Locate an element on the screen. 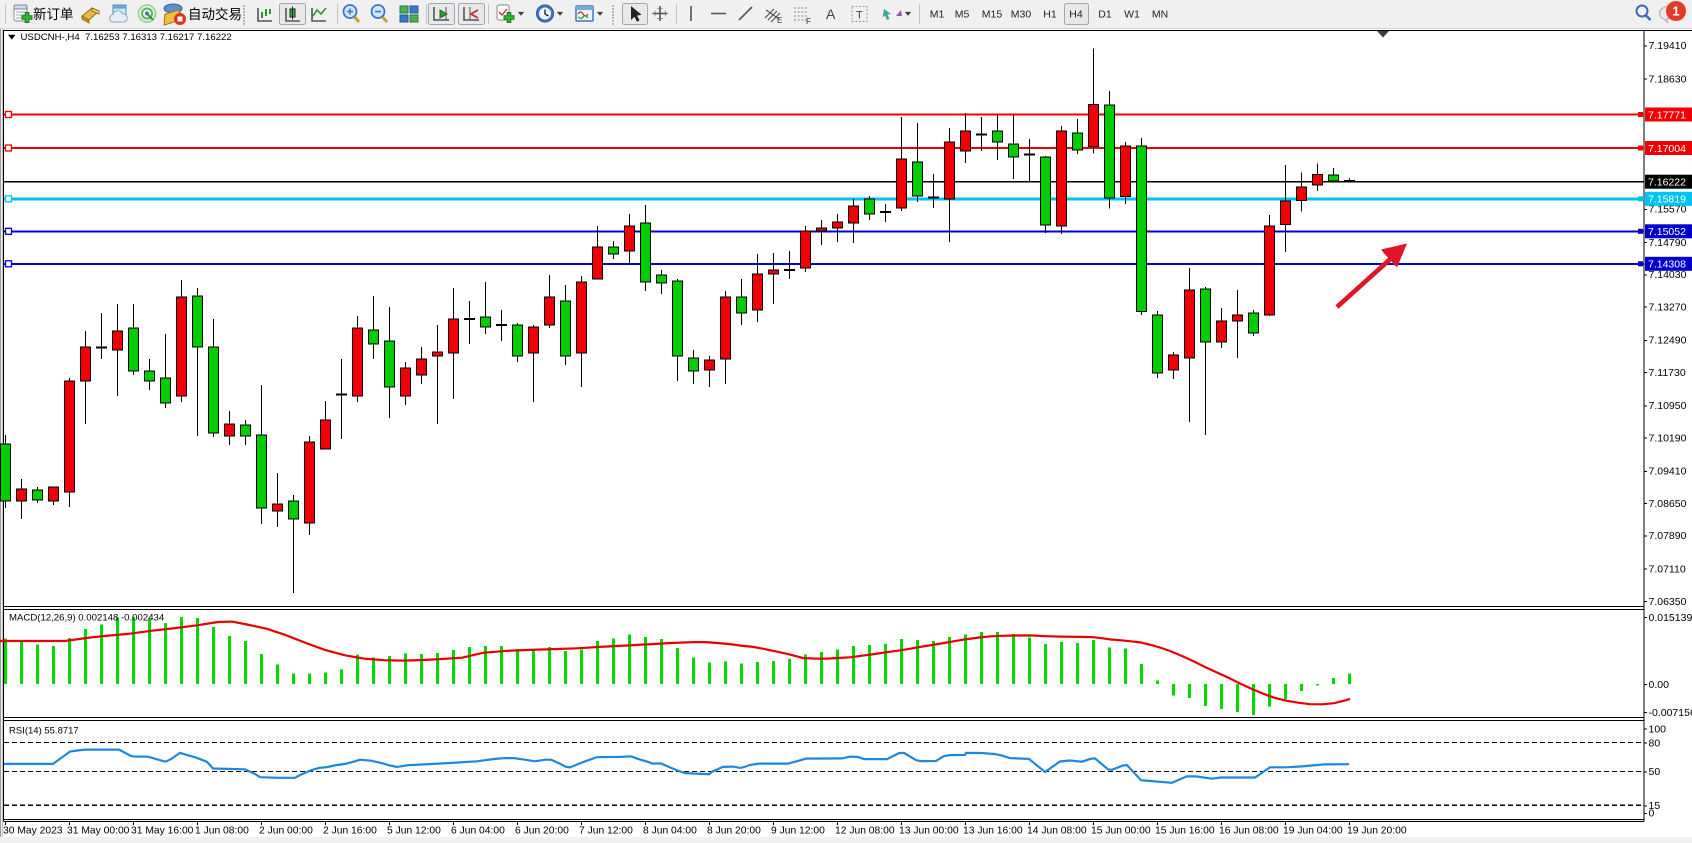  svg-text: 7 Jun 12:00 is located at coordinates (606, 831).